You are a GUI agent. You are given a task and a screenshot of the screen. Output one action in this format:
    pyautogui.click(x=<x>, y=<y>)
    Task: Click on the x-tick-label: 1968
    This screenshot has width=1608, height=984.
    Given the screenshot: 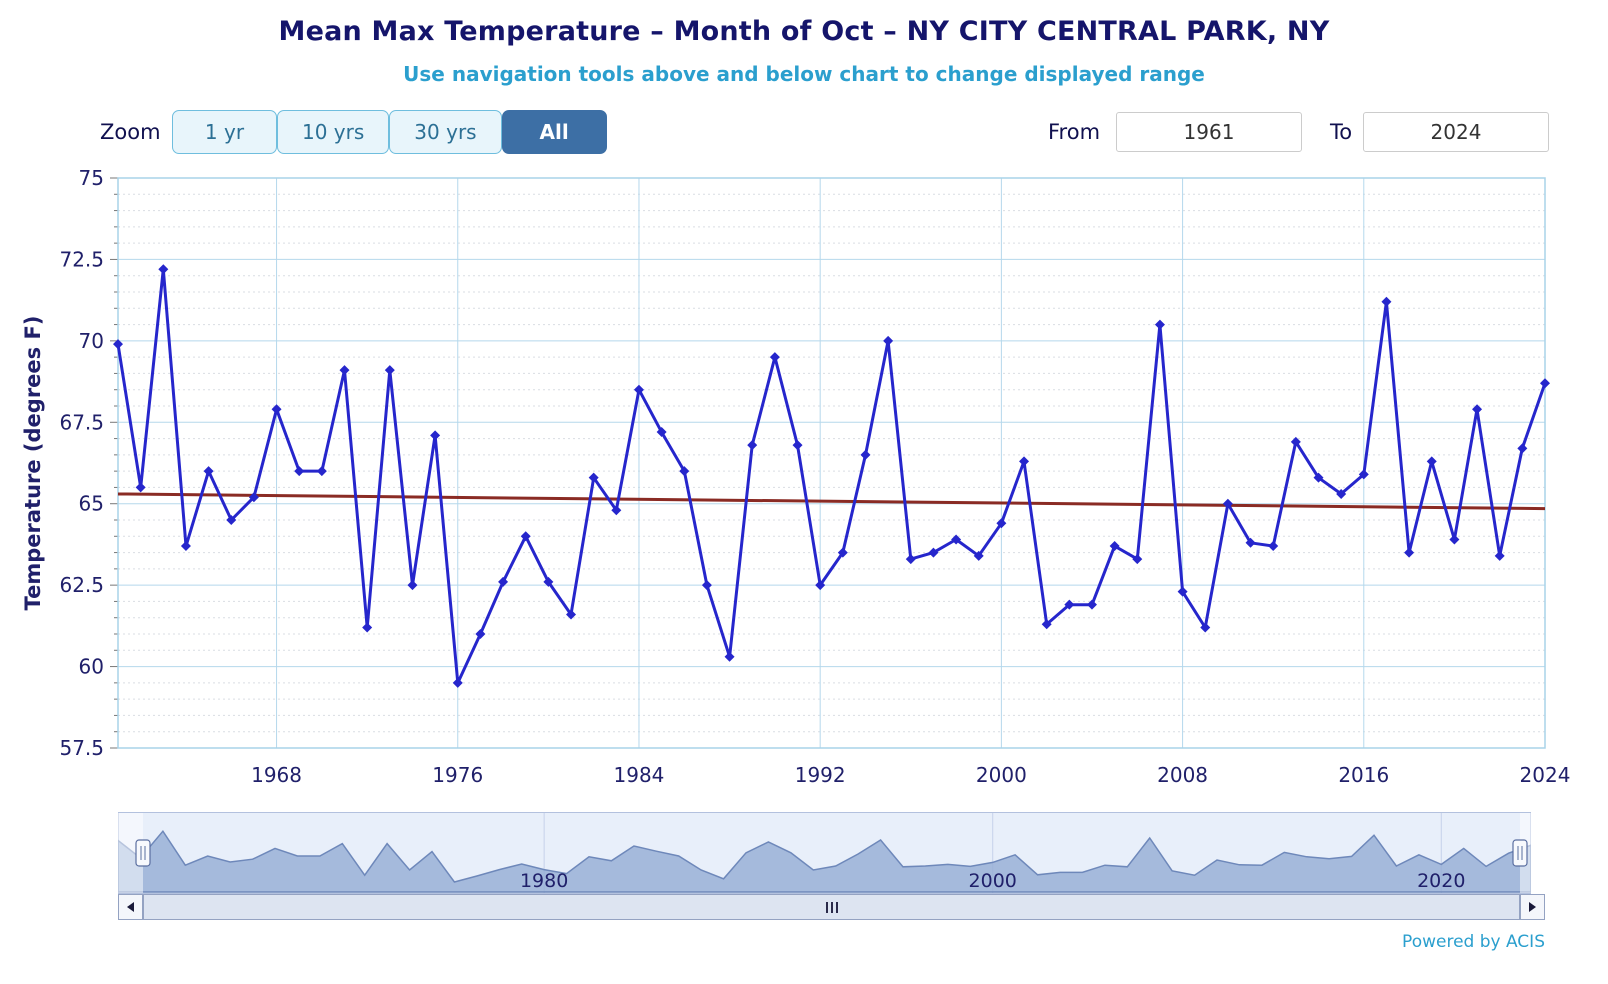 What is the action you would take?
    pyautogui.click(x=276, y=775)
    